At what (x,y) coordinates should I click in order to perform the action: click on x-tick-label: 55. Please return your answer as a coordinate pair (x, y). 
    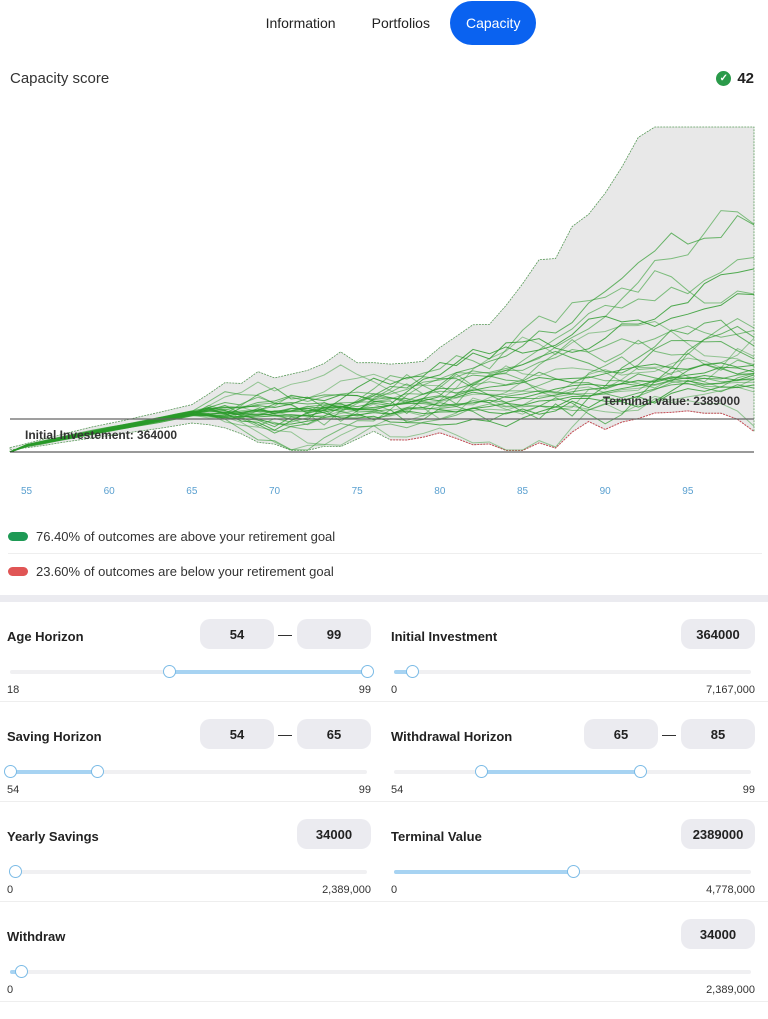
    Looking at the image, I should click on (27, 491).